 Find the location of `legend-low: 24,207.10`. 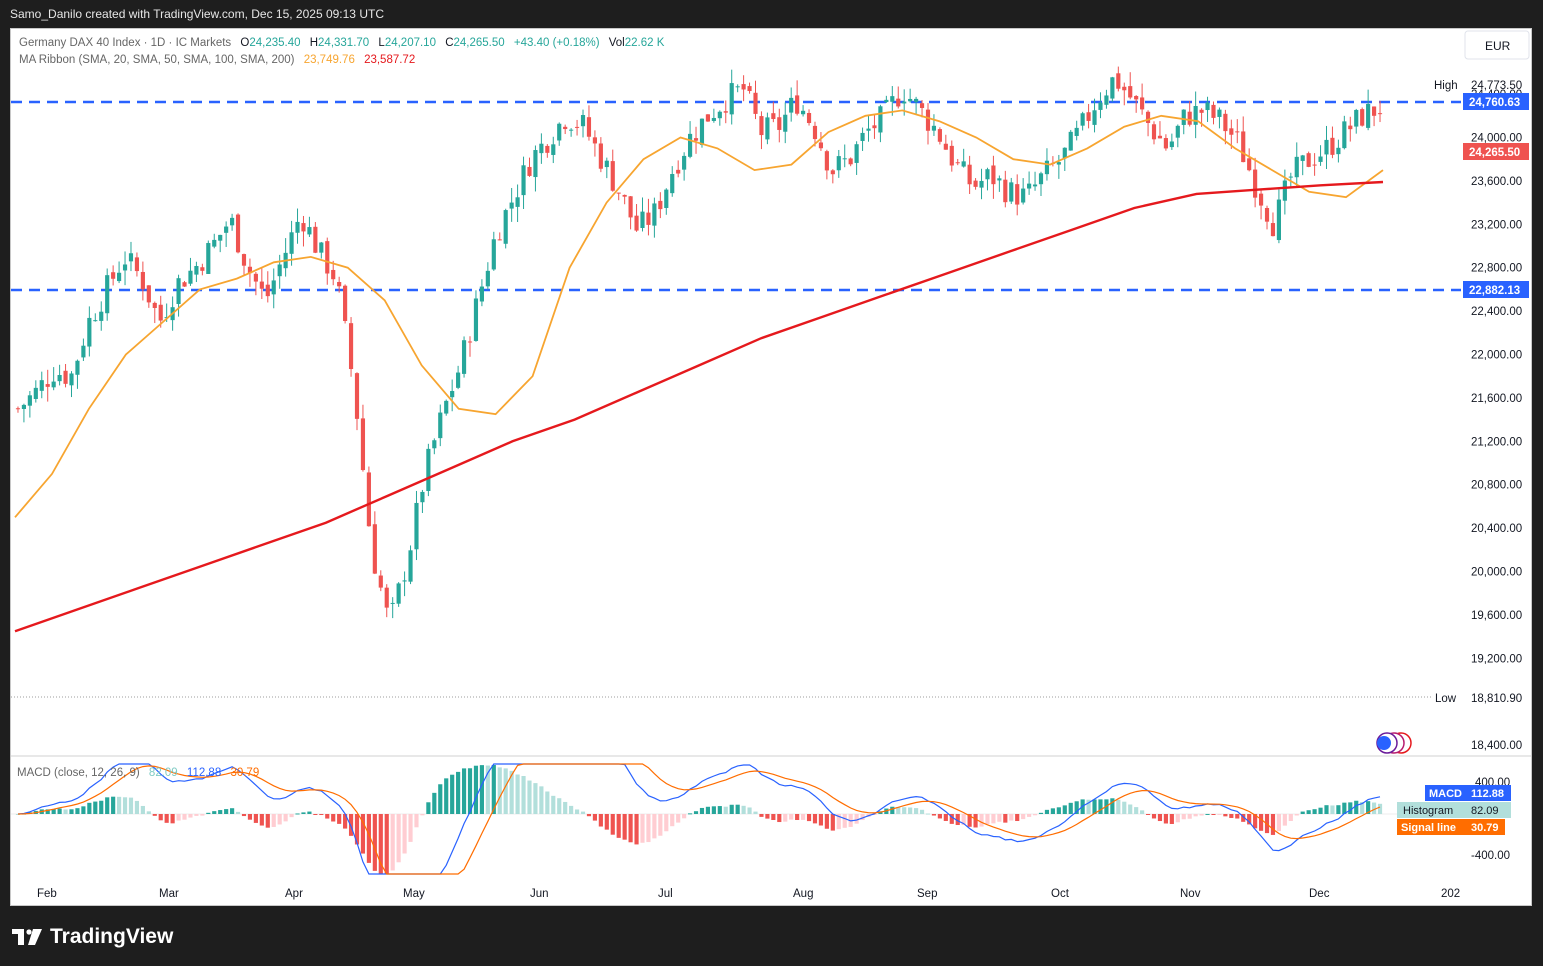

legend-low: 24,207.10 is located at coordinates (410, 43).